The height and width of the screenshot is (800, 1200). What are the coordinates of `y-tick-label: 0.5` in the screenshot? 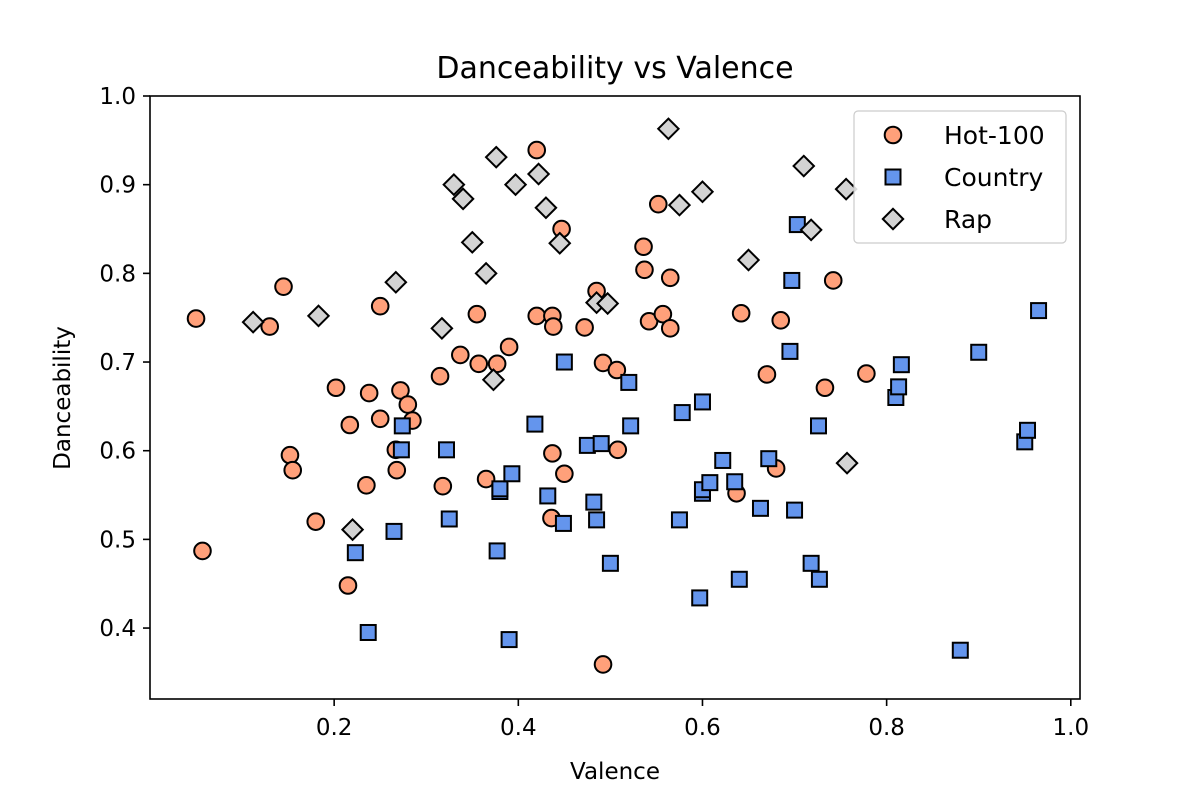 It's located at (117, 540).